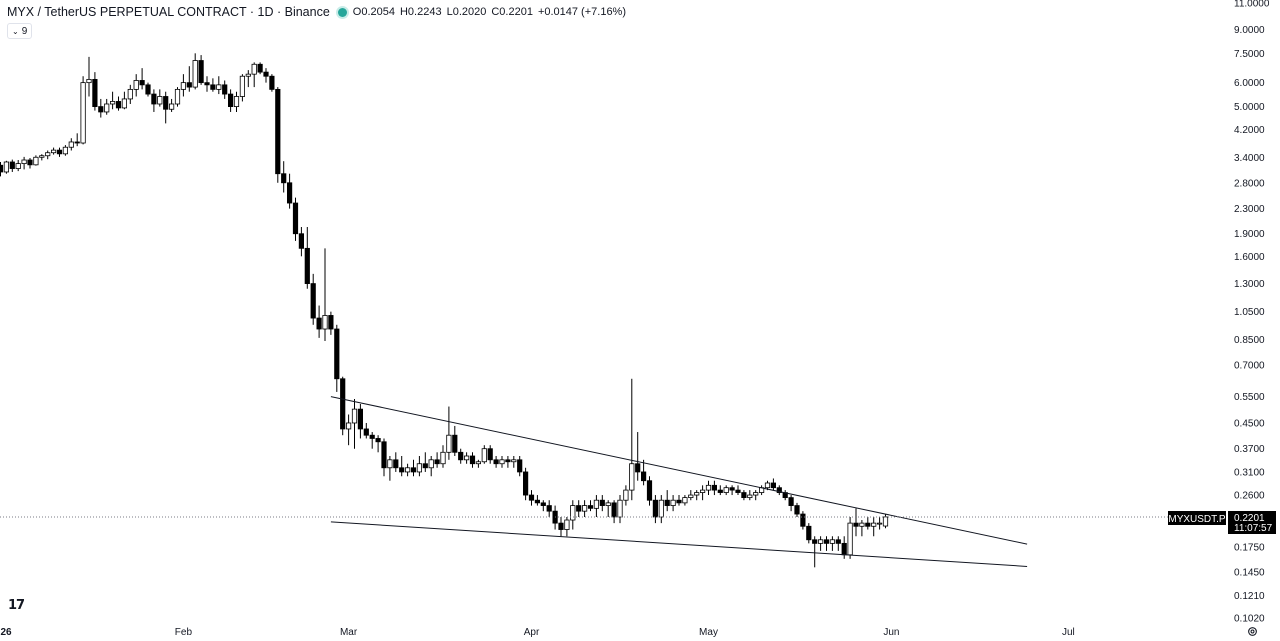 The height and width of the screenshot is (641, 1280). What do you see at coordinates (532, 632) in the screenshot?
I see `time-tick-label: Apr` at bounding box center [532, 632].